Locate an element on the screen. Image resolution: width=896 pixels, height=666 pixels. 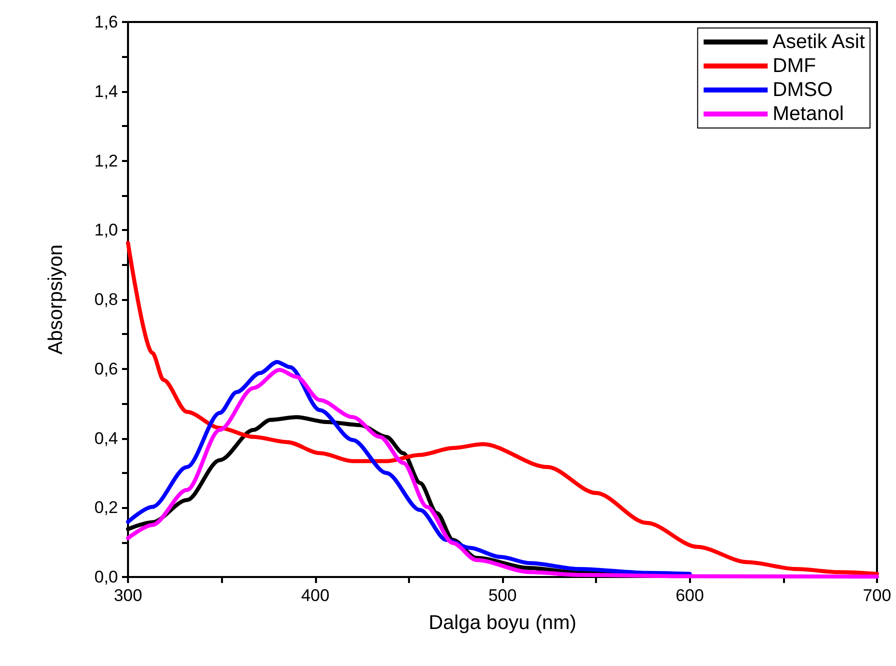
y-tick-label: 0,6 is located at coordinates (106, 368).